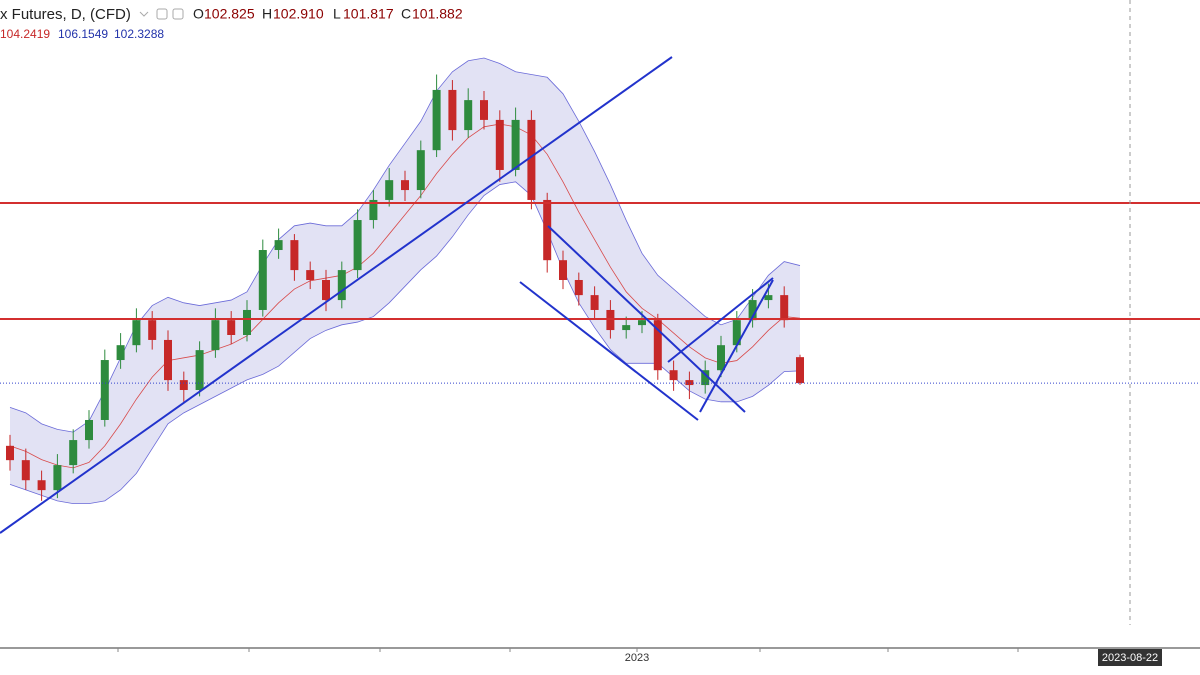 The image size is (1200, 675). What do you see at coordinates (229, 14) in the screenshot?
I see `ohlc-value: 102.825` at bounding box center [229, 14].